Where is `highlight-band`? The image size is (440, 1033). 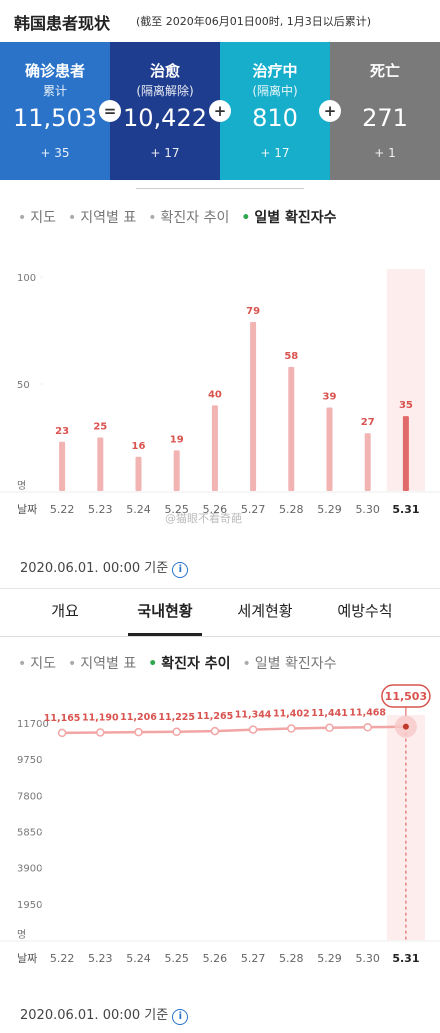
highlight-band is located at coordinates (405, 827).